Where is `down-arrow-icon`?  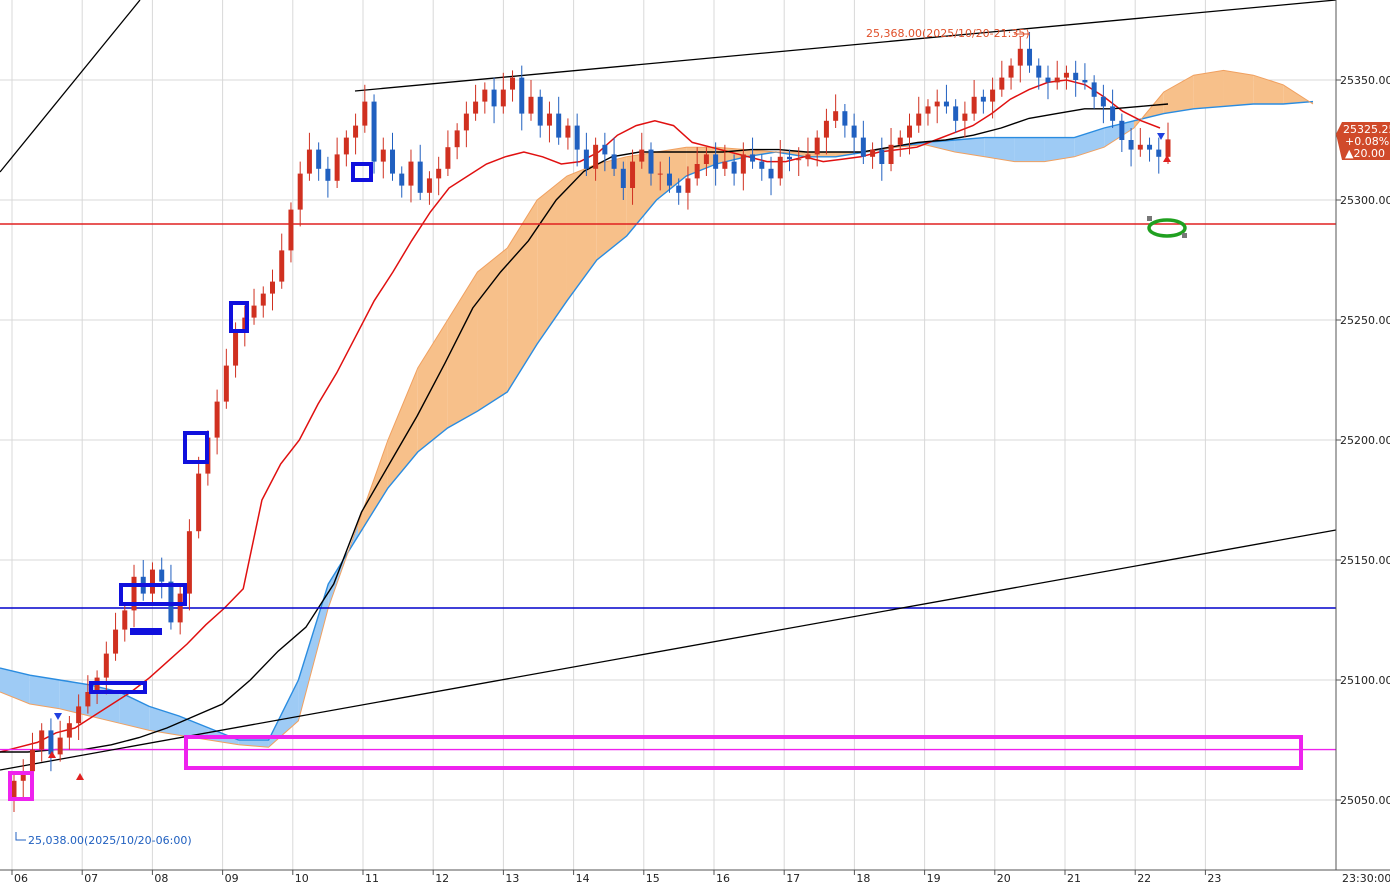 down-arrow-icon is located at coordinates (58, 716).